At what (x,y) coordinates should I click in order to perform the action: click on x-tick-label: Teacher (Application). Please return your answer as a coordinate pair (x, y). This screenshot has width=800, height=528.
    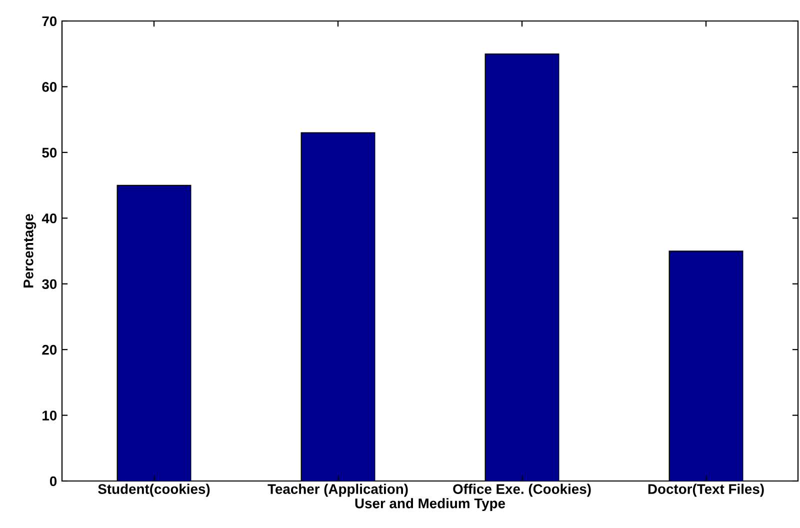
    Looking at the image, I should click on (338, 490).